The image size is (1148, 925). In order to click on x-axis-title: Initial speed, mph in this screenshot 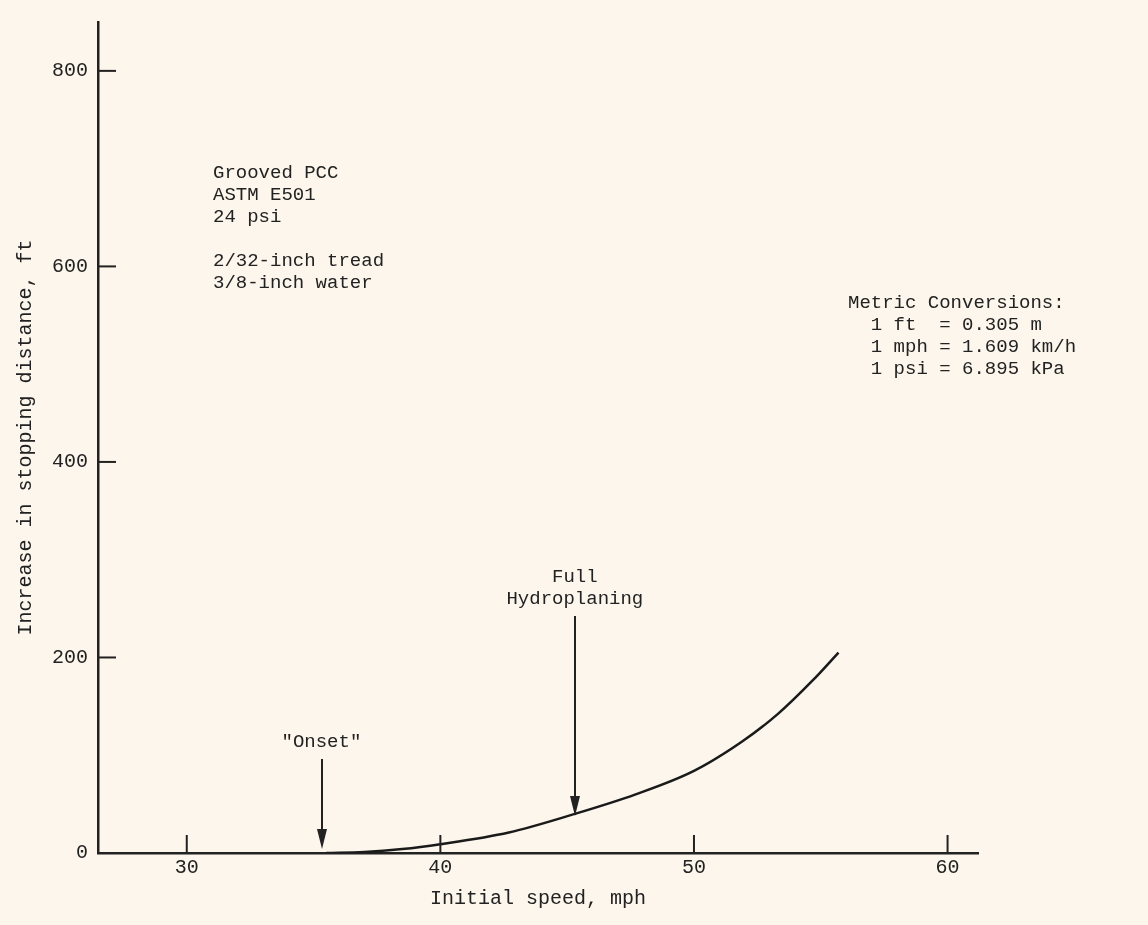, I will do `click(538, 899)`.